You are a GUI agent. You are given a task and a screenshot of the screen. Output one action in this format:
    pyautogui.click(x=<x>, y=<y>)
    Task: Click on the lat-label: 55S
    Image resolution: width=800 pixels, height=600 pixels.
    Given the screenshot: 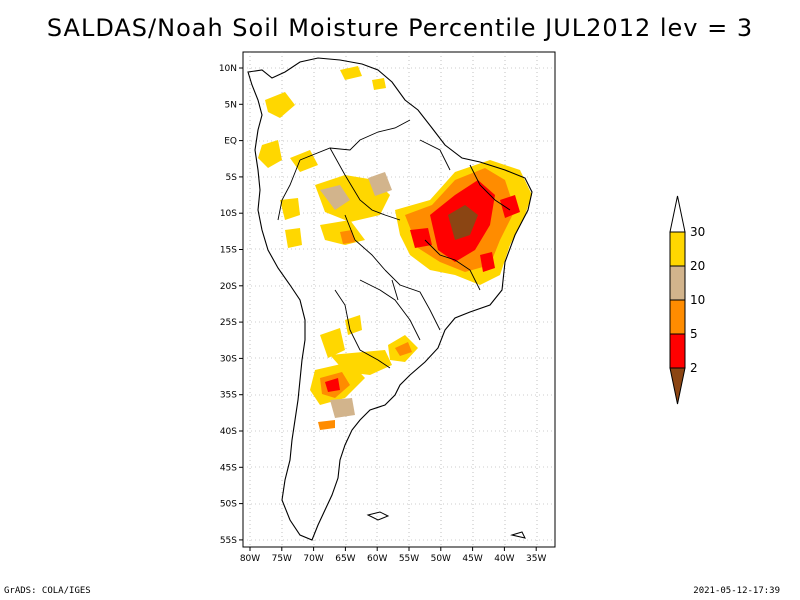 What is the action you would take?
    pyautogui.click(x=228, y=541)
    